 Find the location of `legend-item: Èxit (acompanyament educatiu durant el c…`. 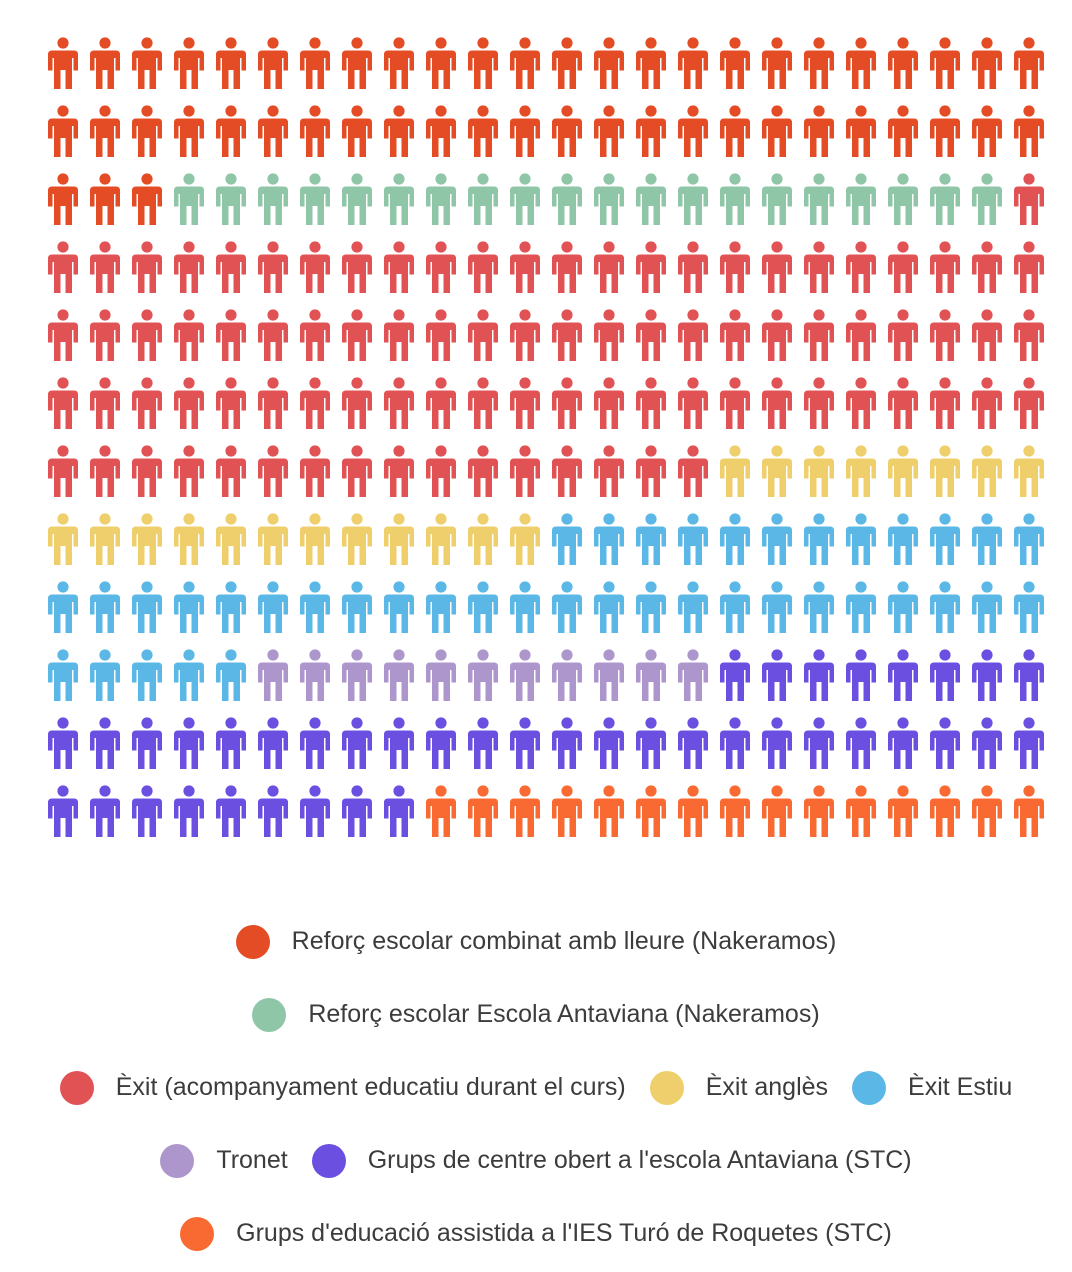

legend-item: Èxit (acompanyament educatiu durant el c… is located at coordinates (342, 1087).